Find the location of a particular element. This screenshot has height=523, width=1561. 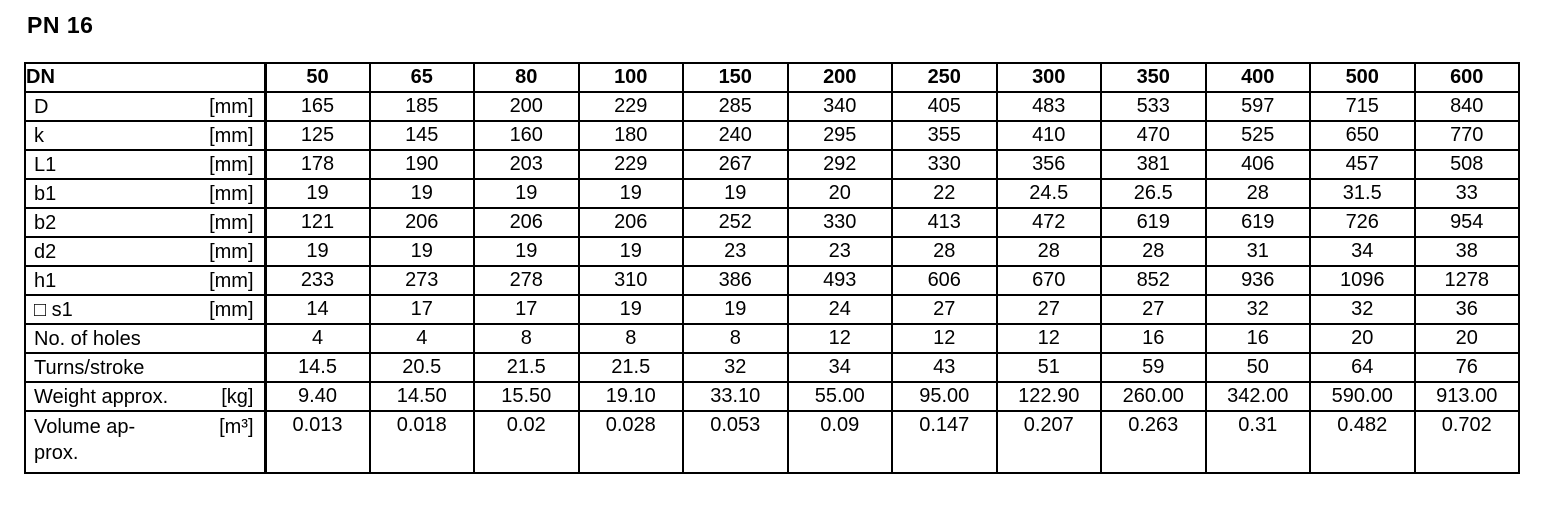

cell-s1-500: 32 is located at coordinates (1362, 309).